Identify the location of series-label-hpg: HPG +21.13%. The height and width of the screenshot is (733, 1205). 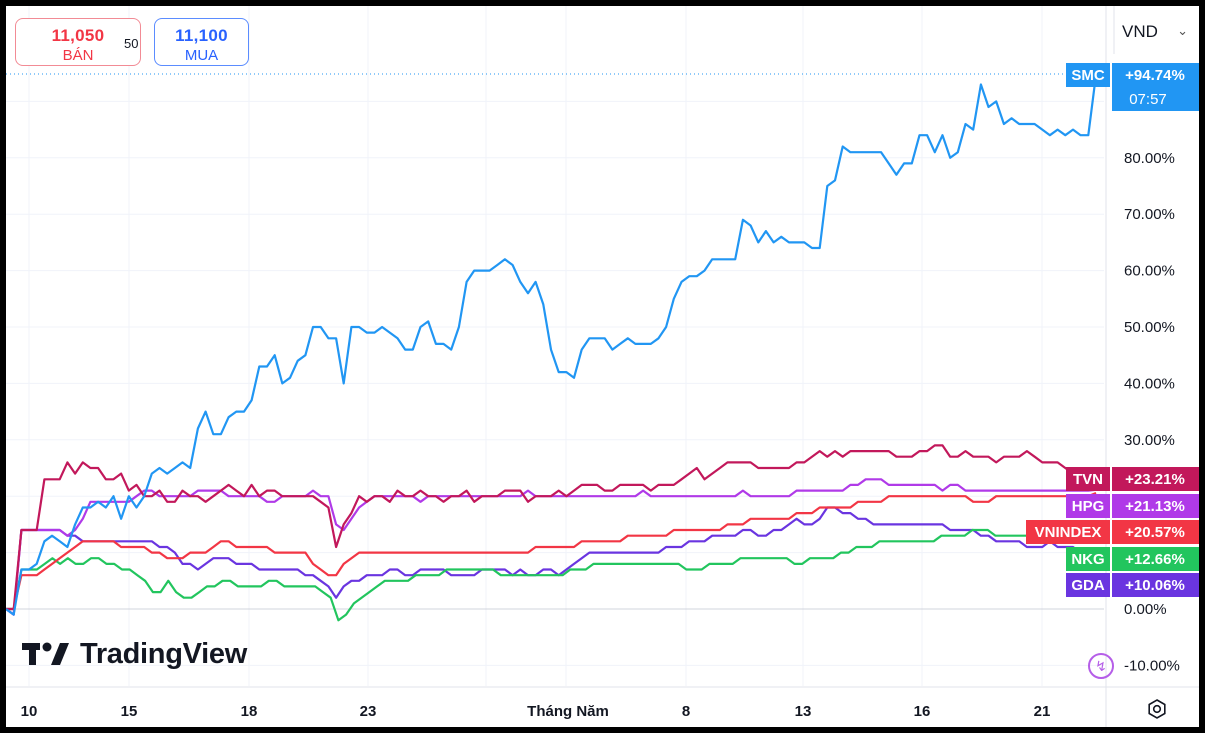
(1132, 506).